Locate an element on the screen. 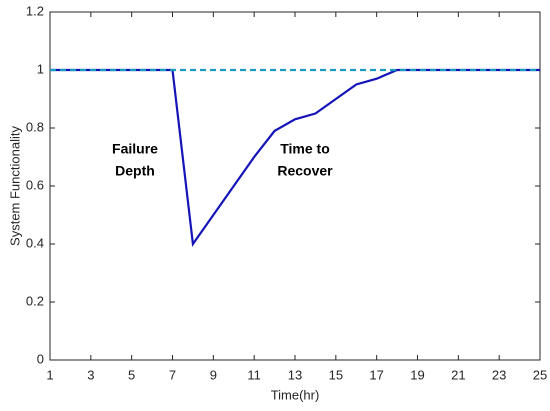 Image resolution: width=550 pixels, height=411 pixels. x-tick-label: 11 is located at coordinates (254, 374).